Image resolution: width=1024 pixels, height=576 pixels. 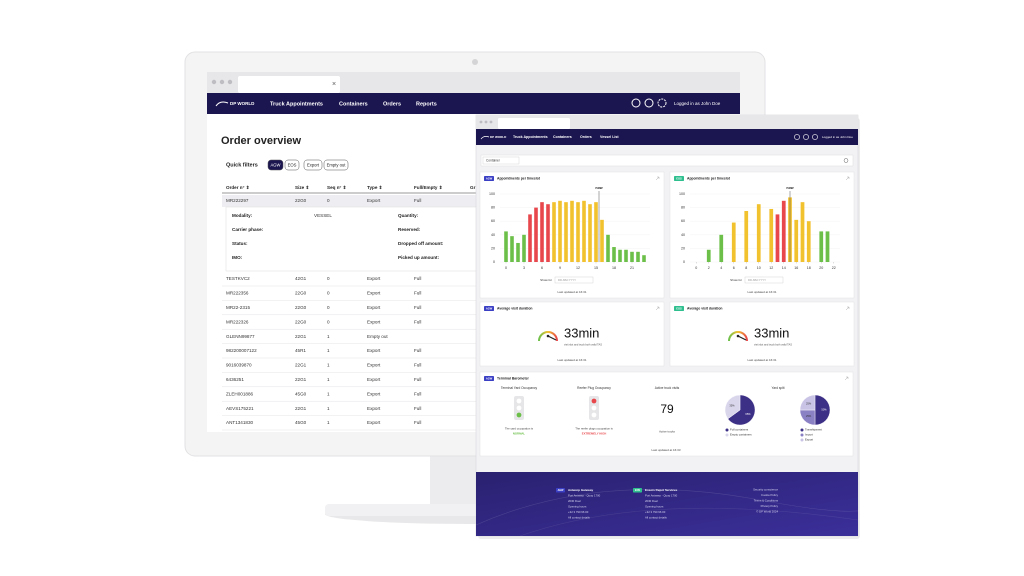 What do you see at coordinates (498, 137) in the screenshot?
I see `logo: DP WORLD` at bounding box center [498, 137].